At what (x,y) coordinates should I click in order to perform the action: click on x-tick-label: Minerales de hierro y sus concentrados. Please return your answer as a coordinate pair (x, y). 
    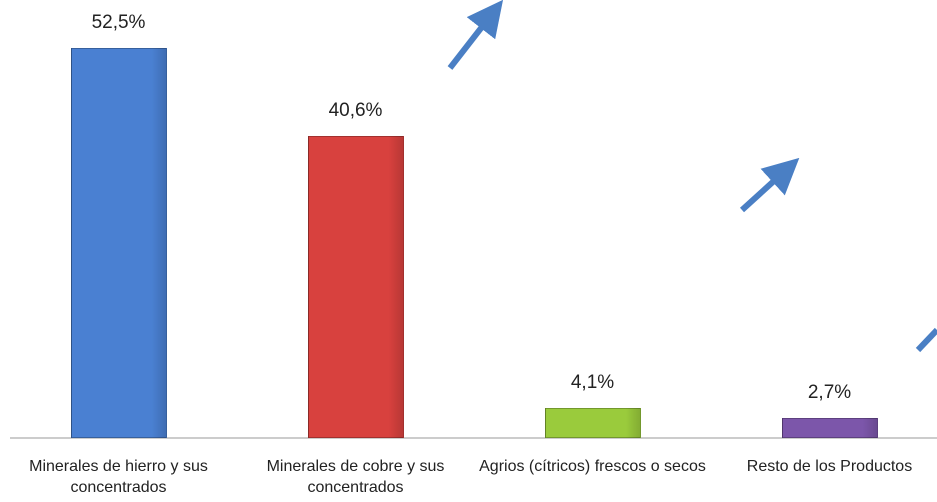
    Looking at the image, I should click on (118, 477).